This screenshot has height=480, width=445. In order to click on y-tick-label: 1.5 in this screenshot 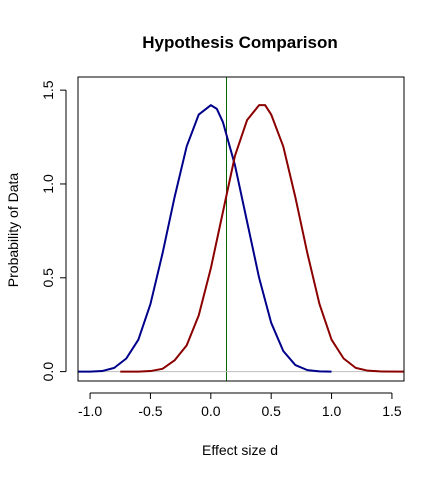, I will do `click(48, 90)`.